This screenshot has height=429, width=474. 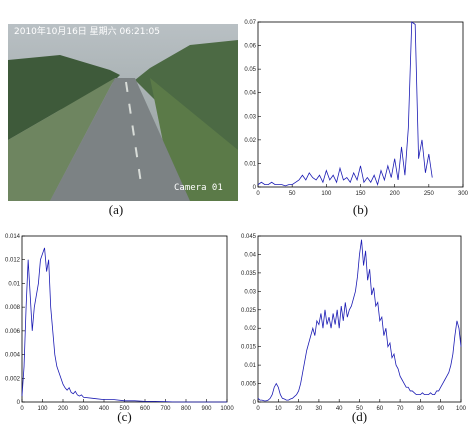 What do you see at coordinates (360, 209) in the screenshot?
I see `caption: (b)` at bounding box center [360, 209].